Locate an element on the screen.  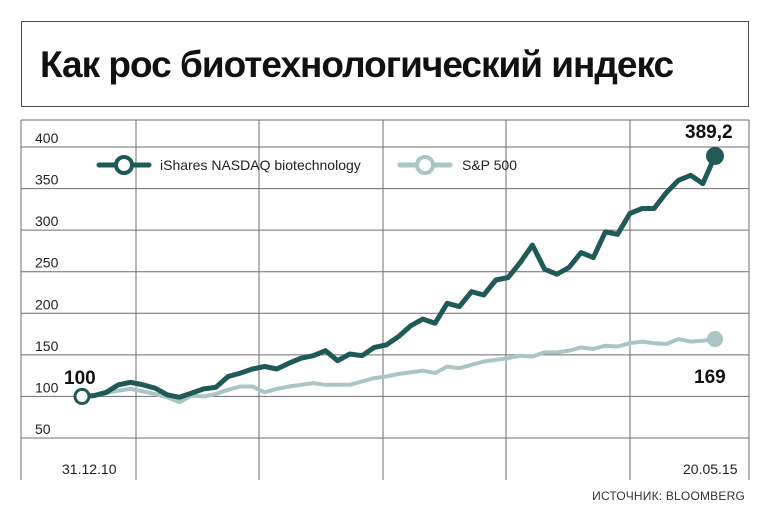
legend-label: S&P 500 is located at coordinates (489, 165).